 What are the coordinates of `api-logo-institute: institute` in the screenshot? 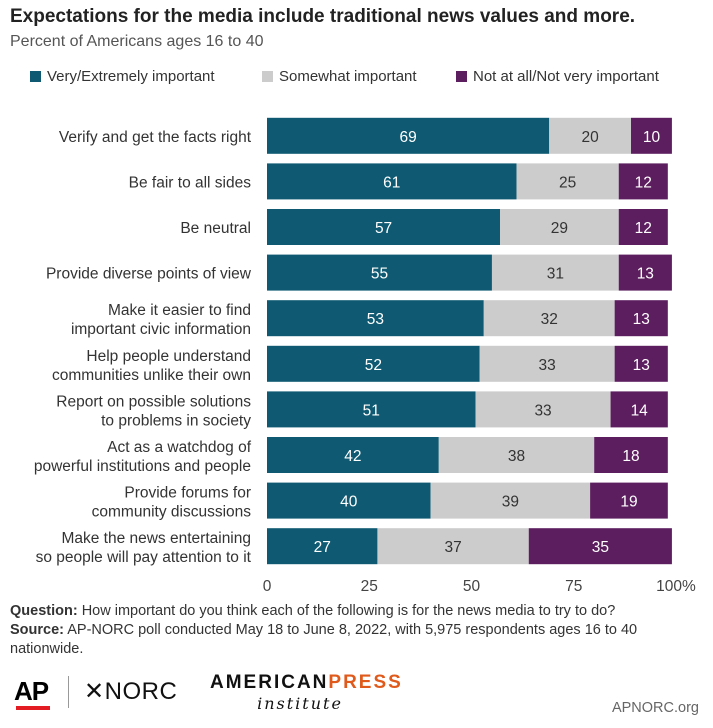 It's located at (300, 703).